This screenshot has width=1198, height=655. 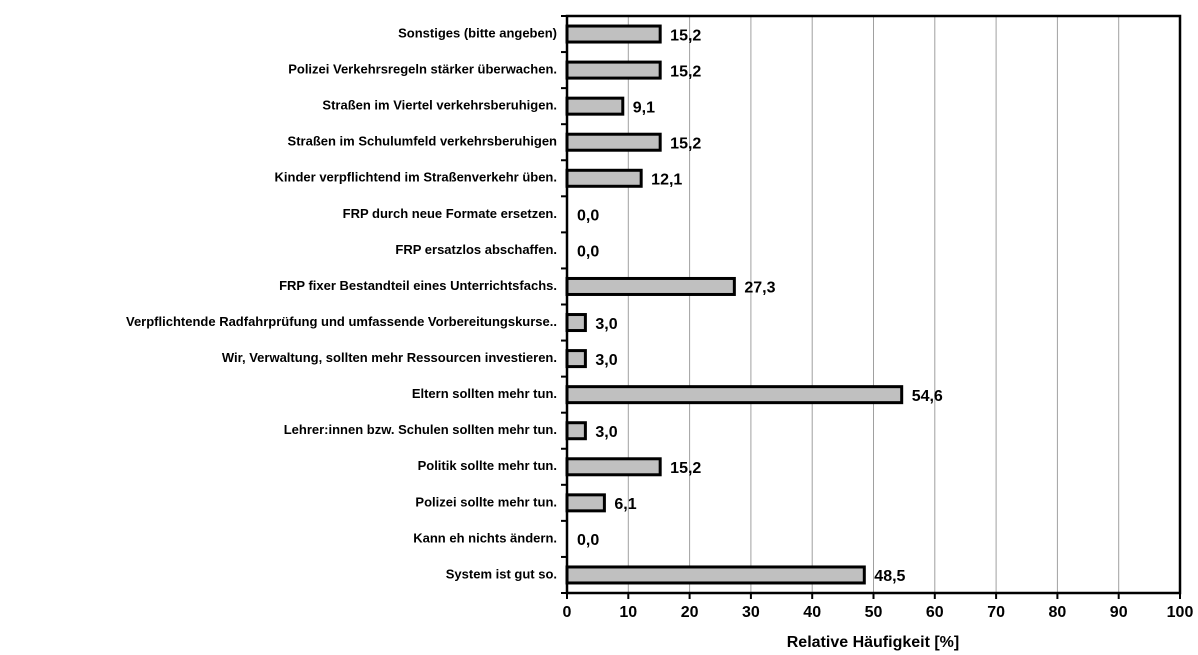 I want to click on y-tick-label: Polizei sollte mehr tun., so click(x=486, y=501).